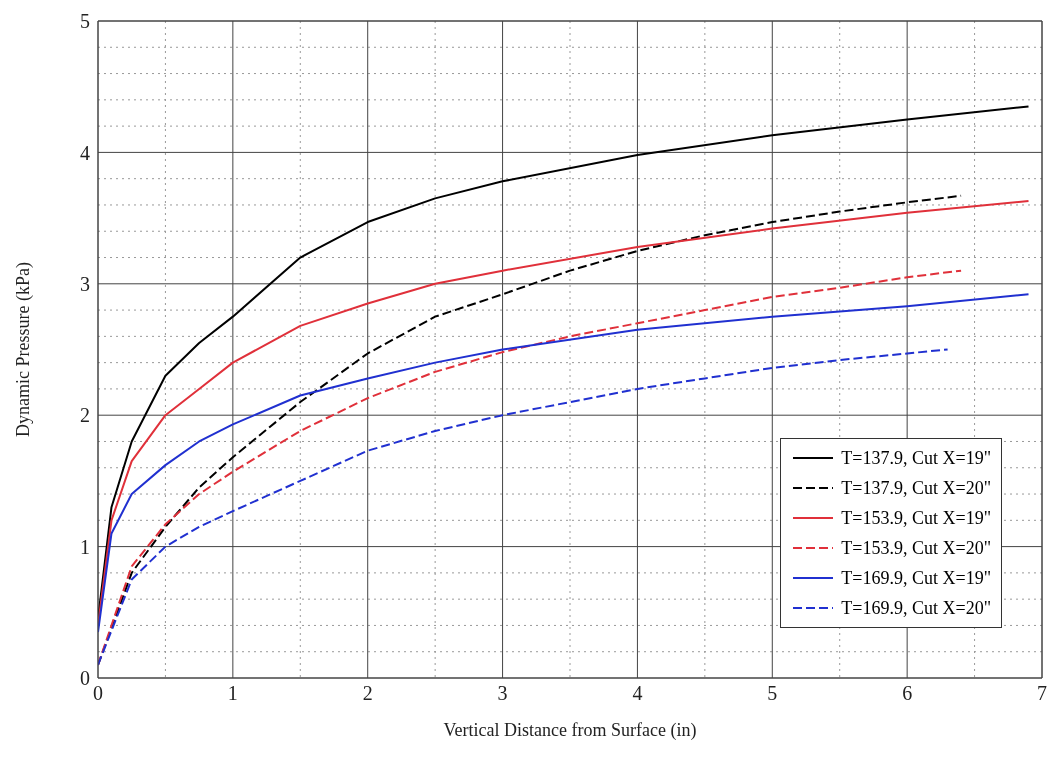  I want to click on x-tick-label: 1, so click(232, 693).